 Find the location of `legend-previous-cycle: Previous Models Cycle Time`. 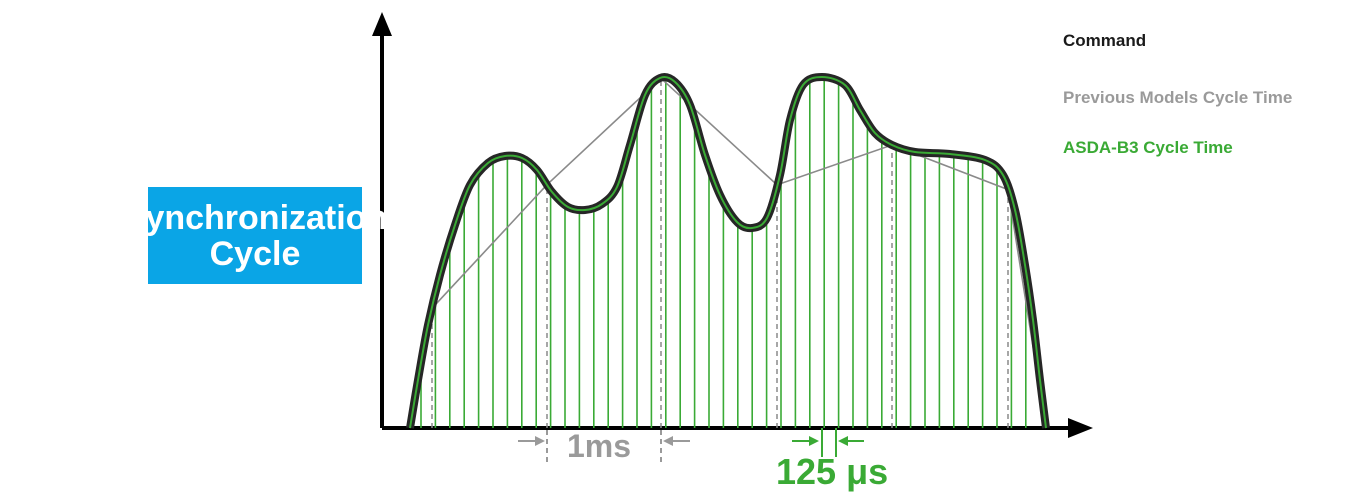

legend-previous-cycle: Previous Models Cycle Time is located at coordinates (1178, 97).